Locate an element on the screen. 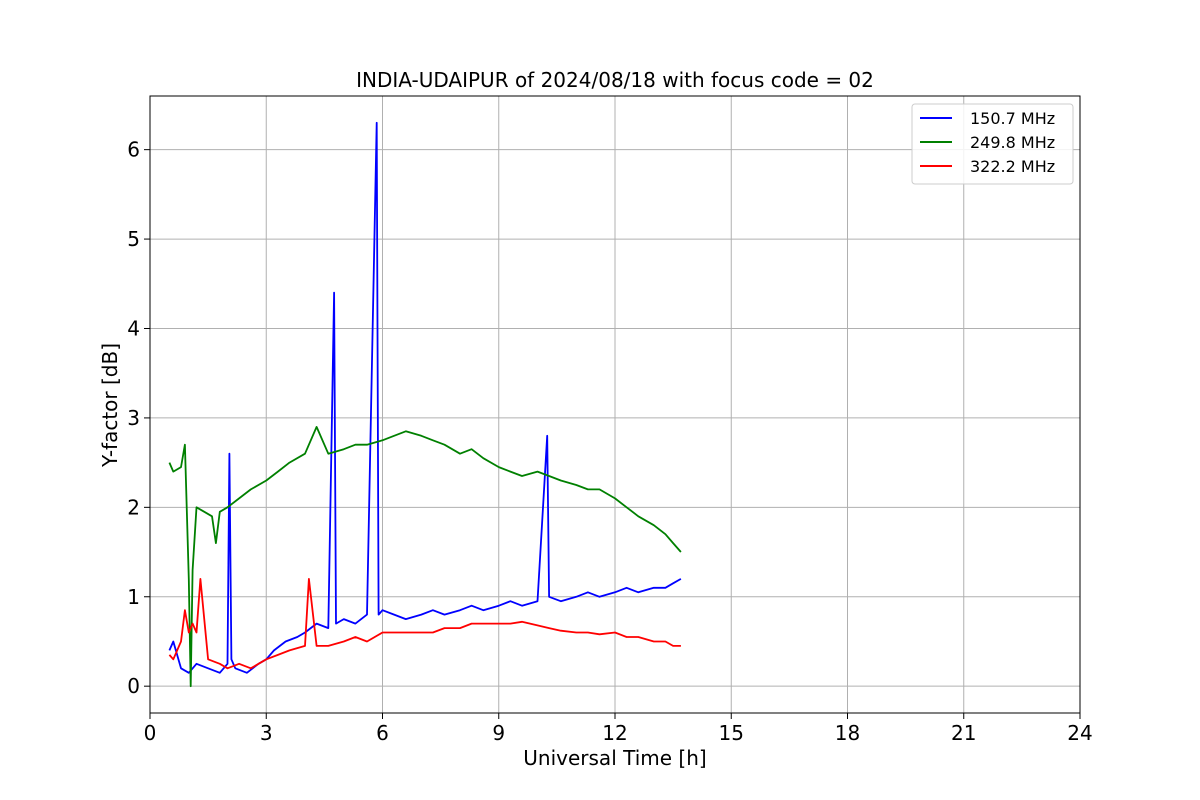 The height and width of the screenshot is (800, 1200). y-tick-label: 6 is located at coordinates (133, 150).